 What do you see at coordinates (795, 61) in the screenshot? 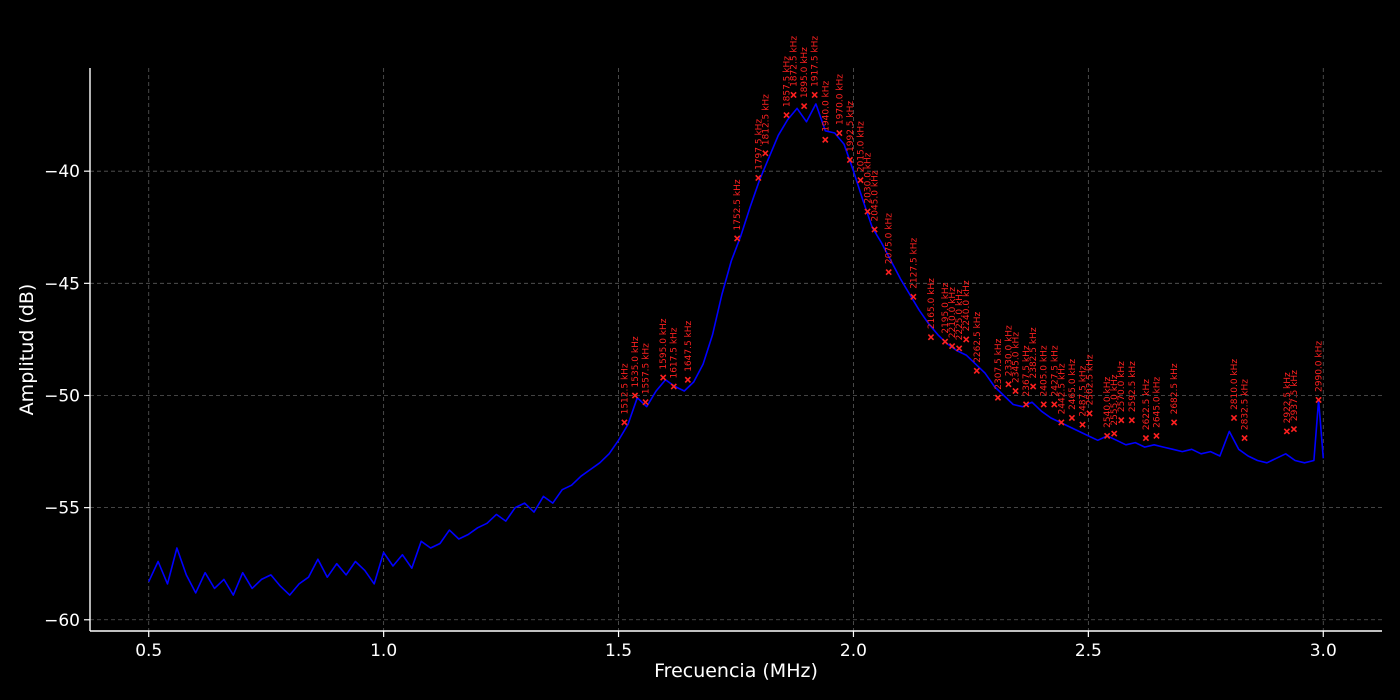
I see `peak-label: 1872.5 kHz` at bounding box center [795, 61].